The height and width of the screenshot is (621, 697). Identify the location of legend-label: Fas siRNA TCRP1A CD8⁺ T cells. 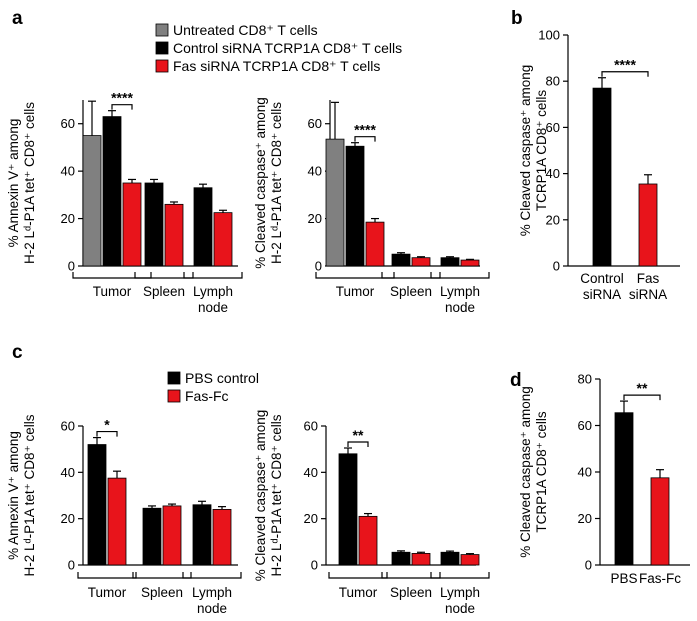
(276, 66).